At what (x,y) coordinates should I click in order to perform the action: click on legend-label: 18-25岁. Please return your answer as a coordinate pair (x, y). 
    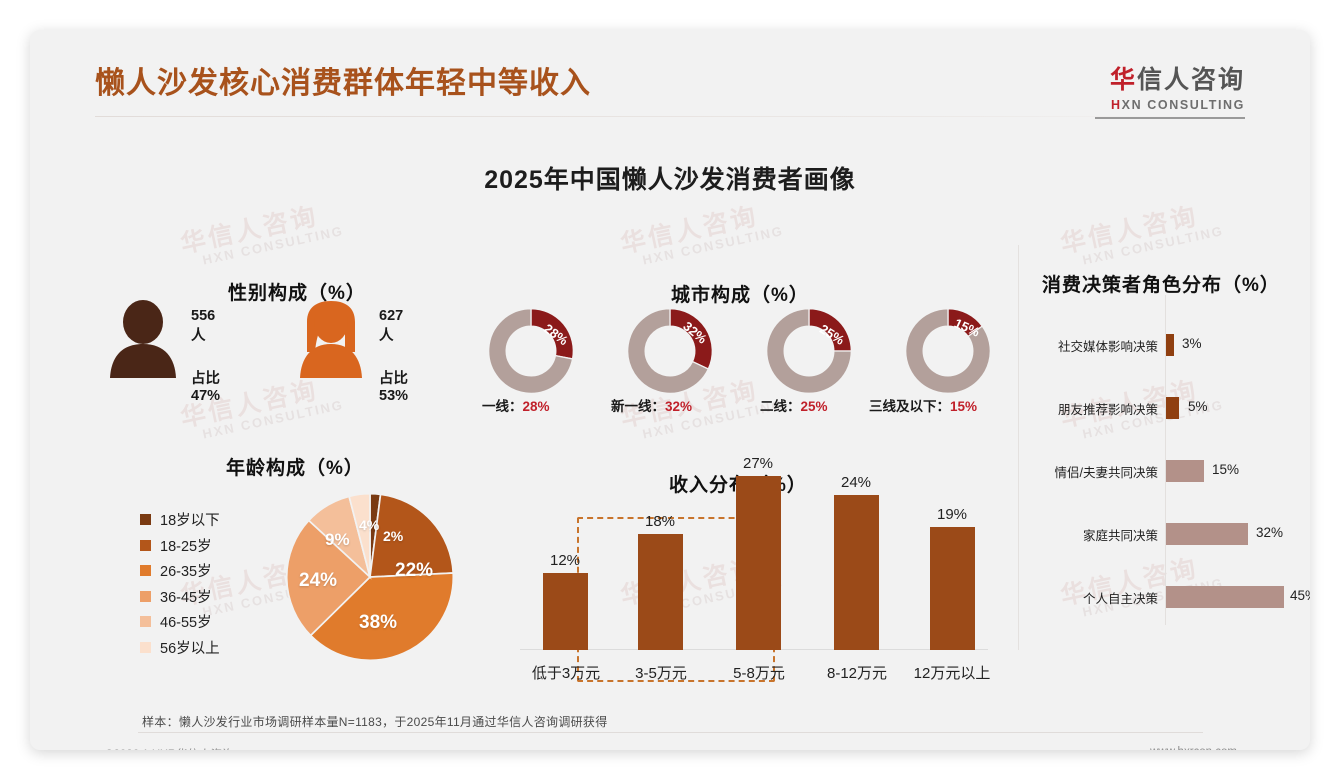
    Looking at the image, I should click on (186, 546).